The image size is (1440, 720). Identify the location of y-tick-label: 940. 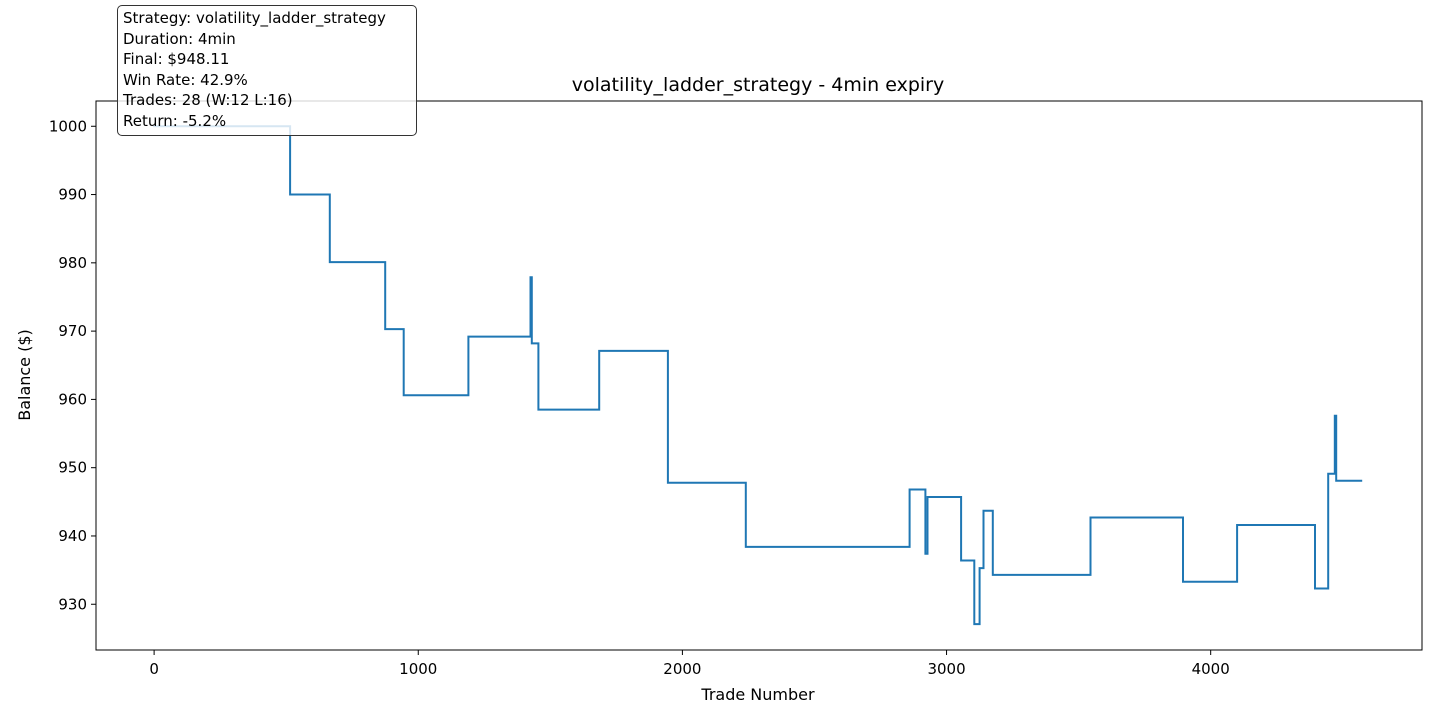
(72, 536).